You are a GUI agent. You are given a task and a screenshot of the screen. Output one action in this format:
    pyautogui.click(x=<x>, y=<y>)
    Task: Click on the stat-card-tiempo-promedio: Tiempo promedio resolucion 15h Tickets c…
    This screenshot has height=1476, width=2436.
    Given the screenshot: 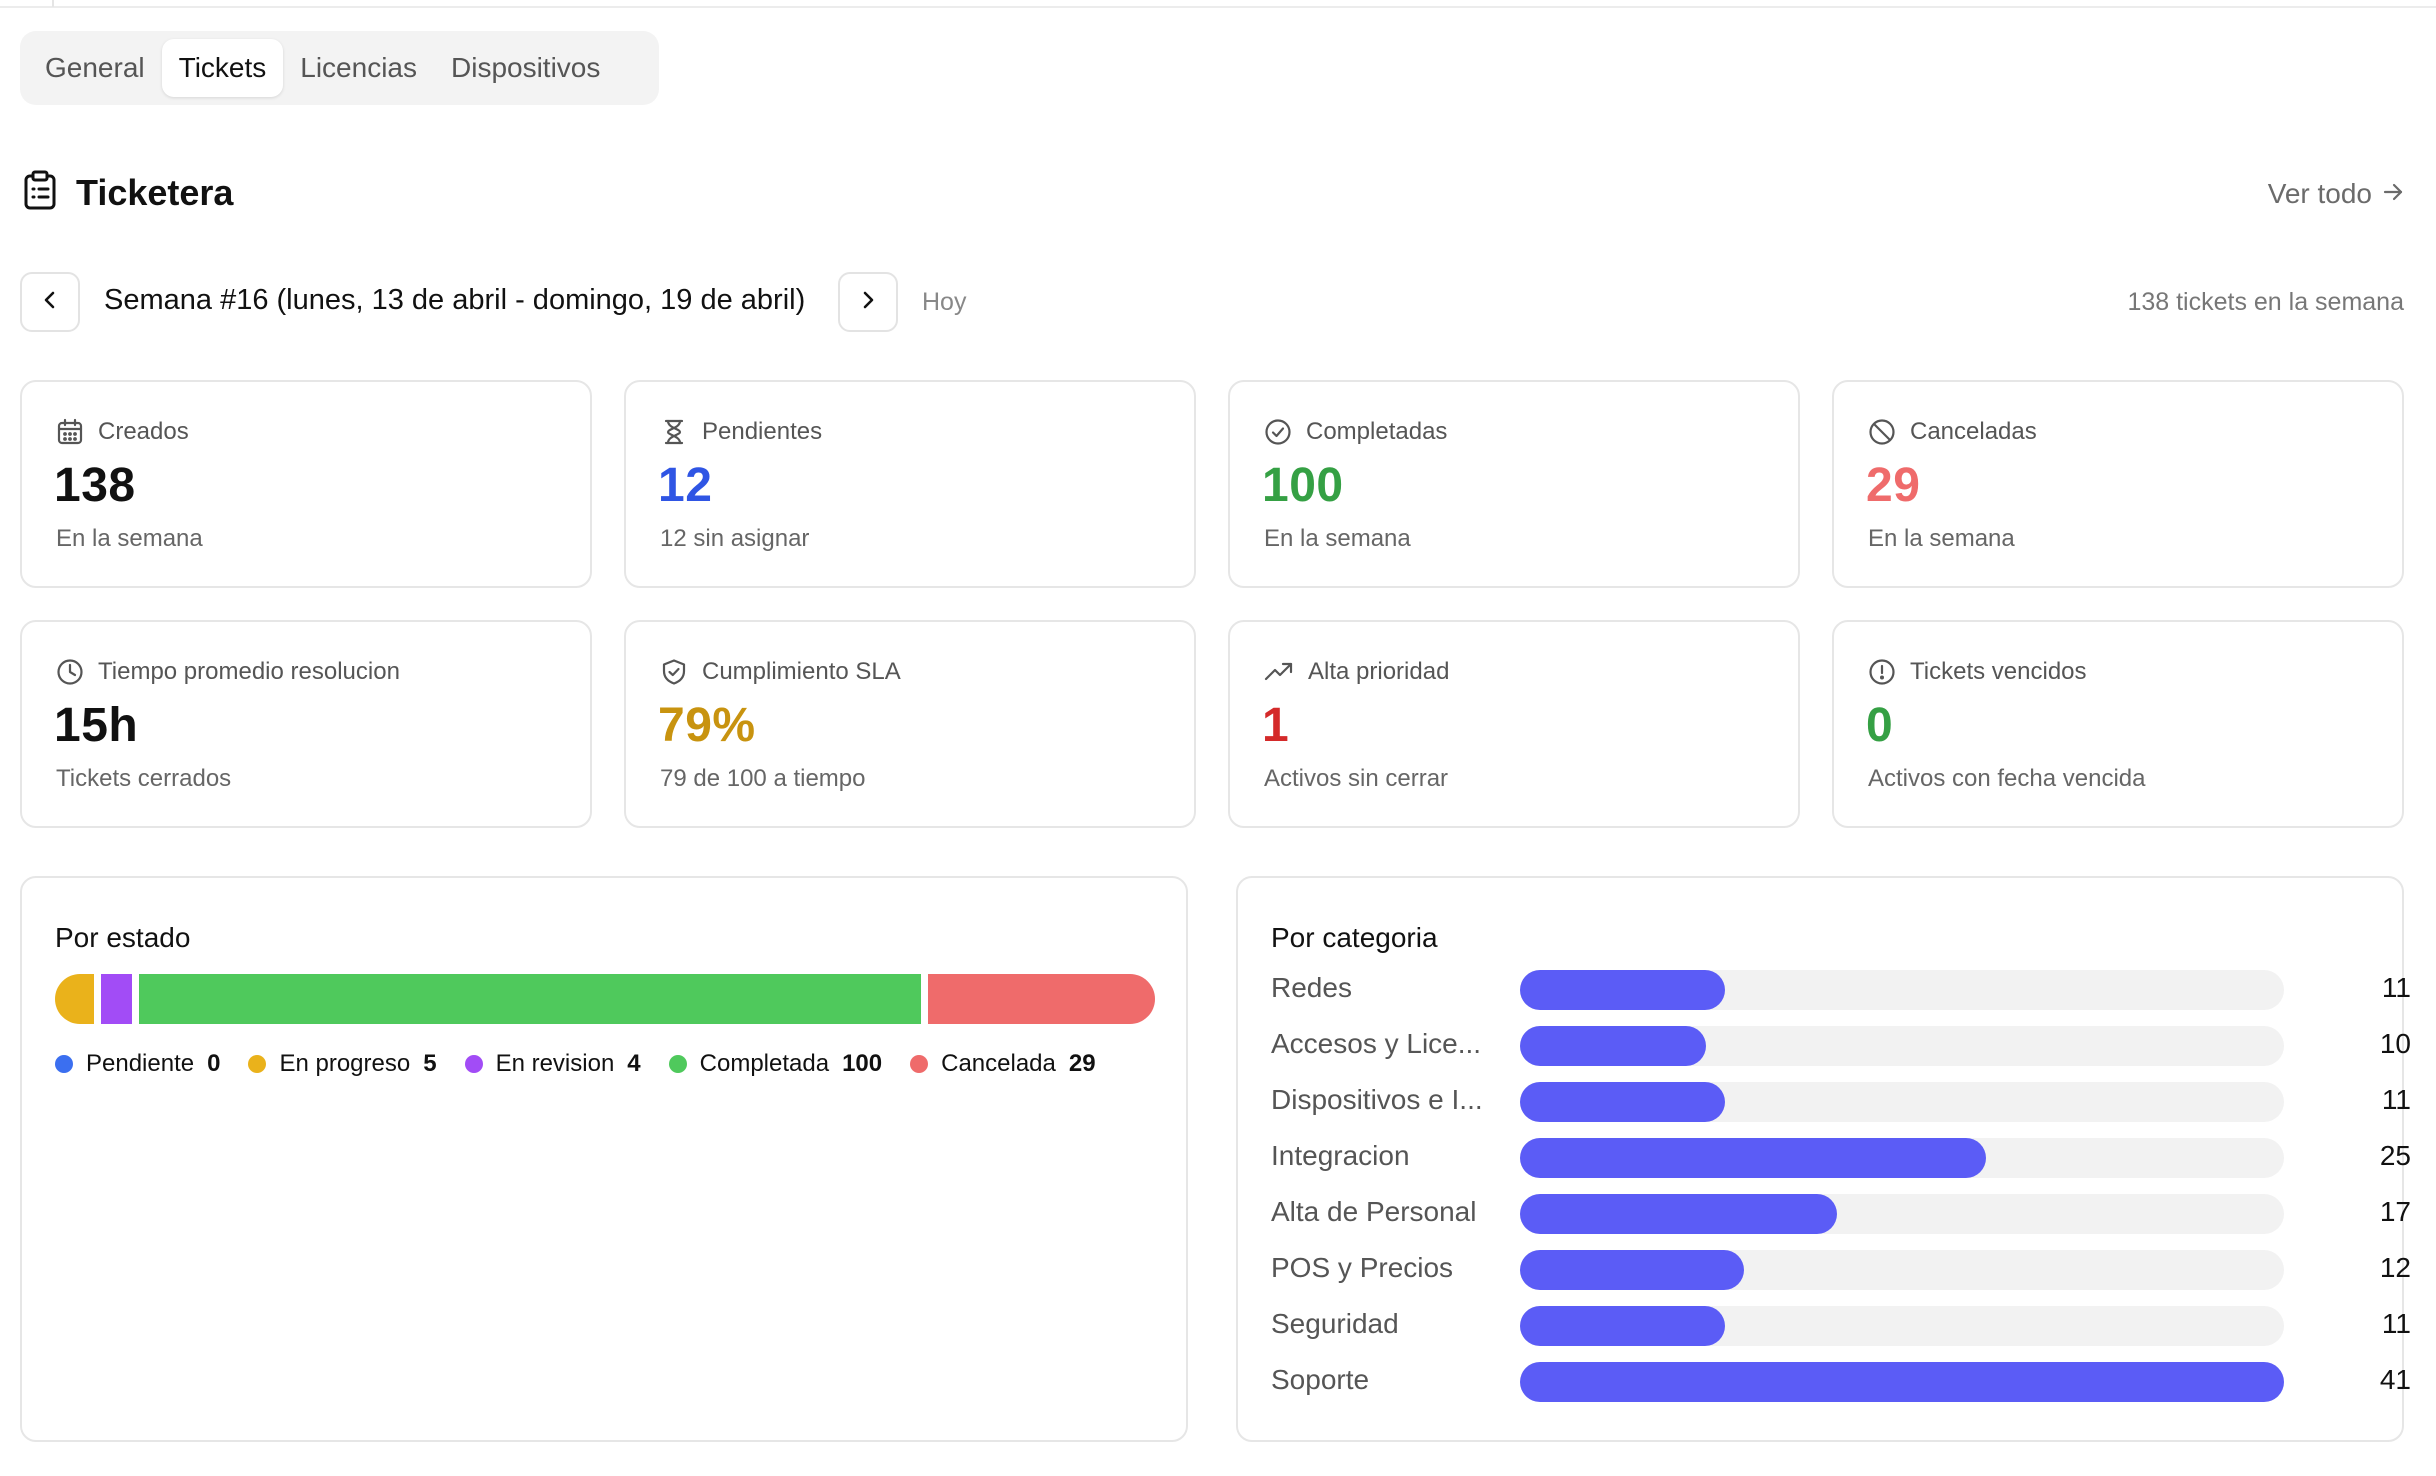 What is the action you would take?
    pyautogui.click(x=306, y=724)
    